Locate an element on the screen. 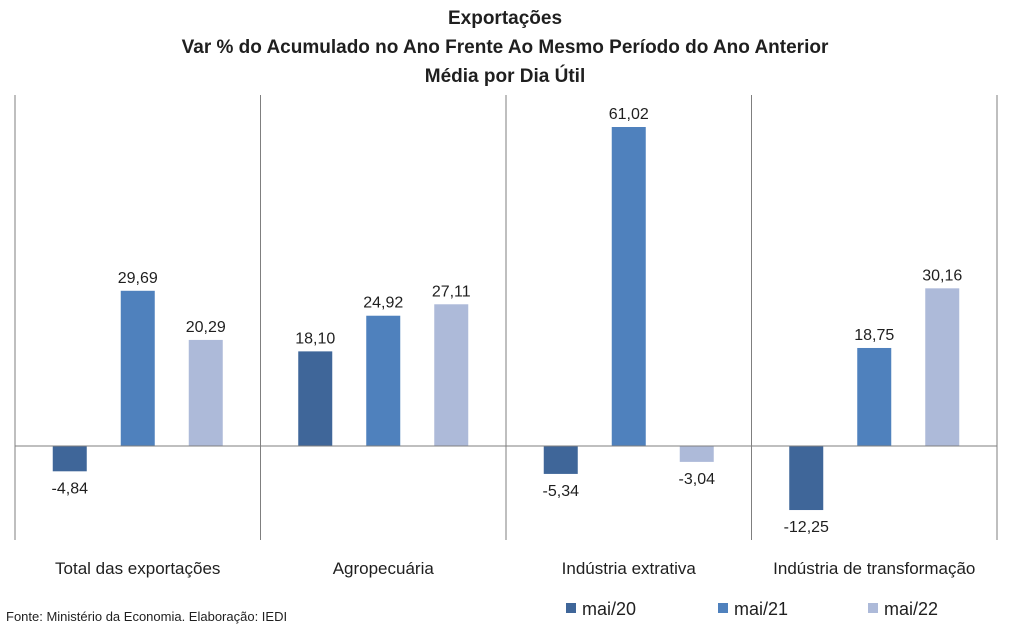 Image resolution: width=1011 pixels, height=630 pixels. chart-title: Exportações is located at coordinates (505, 18).